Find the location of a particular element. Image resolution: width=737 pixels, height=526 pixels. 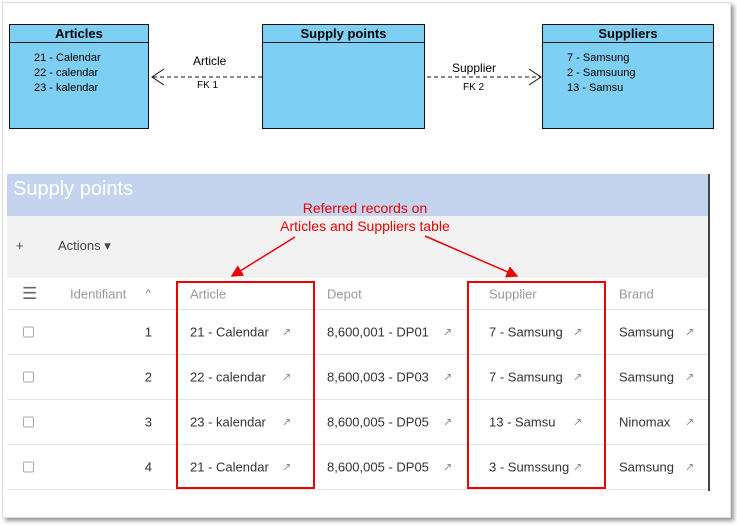

actions-menu: Actions ▾ is located at coordinates (84, 245).